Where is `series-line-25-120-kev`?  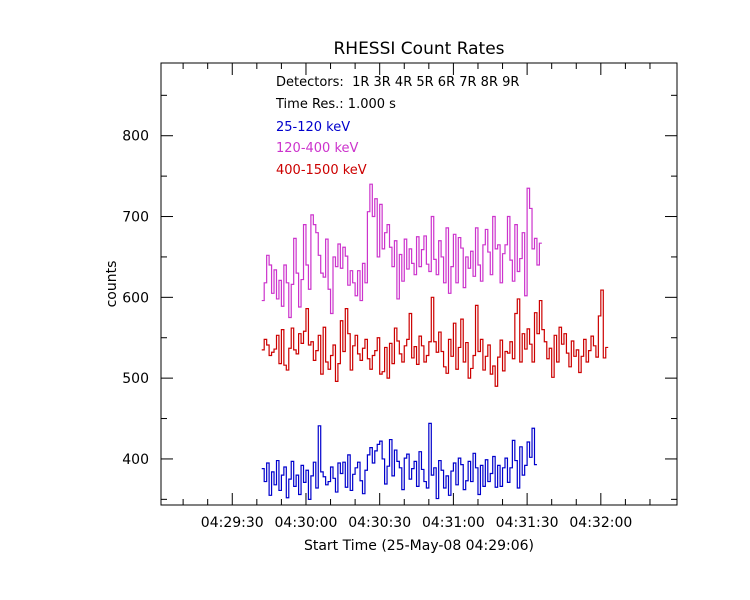 series-line-25-120-kev is located at coordinates (399, 461).